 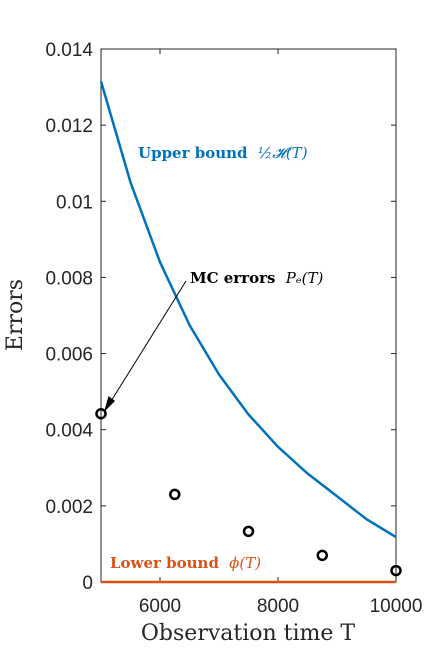 What do you see at coordinates (69, 278) in the screenshot?
I see `y-tick-label: 0.008` at bounding box center [69, 278].